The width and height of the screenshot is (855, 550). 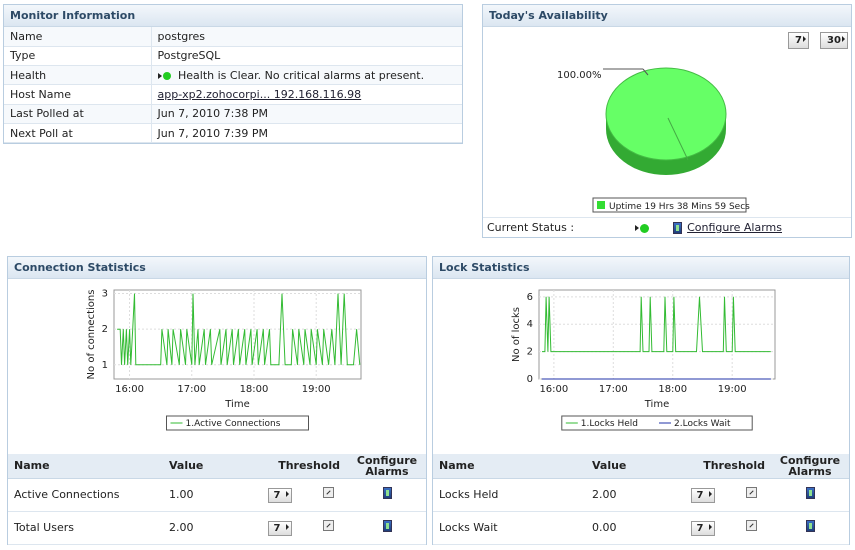 I want to click on table-row: Last Polled at Jun 7, 2010 7:38 PM, so click(x=233, y=114).